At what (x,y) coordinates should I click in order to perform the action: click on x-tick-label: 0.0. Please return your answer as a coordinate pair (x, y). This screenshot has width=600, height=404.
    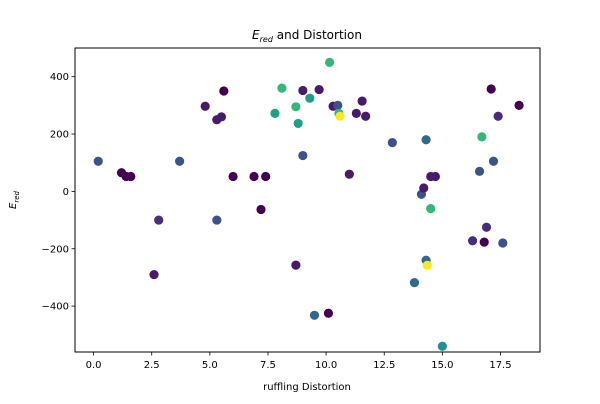
    Looking at the image, I should click on (94, 365).